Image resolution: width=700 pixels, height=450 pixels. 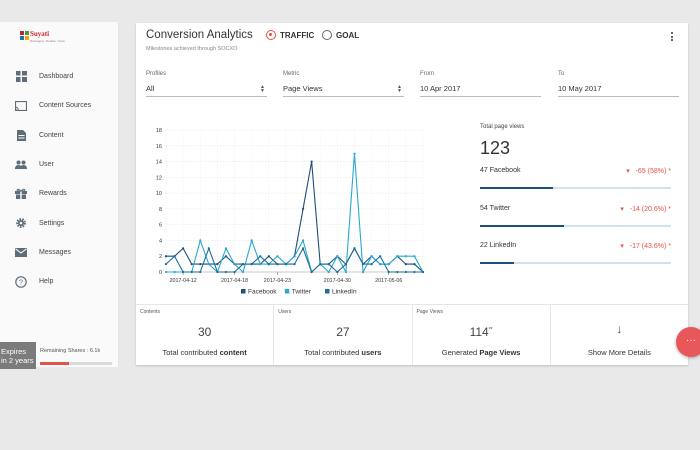 I want to click on metric-select: Page Views ▲ ▼, so click(x=343, y=90).